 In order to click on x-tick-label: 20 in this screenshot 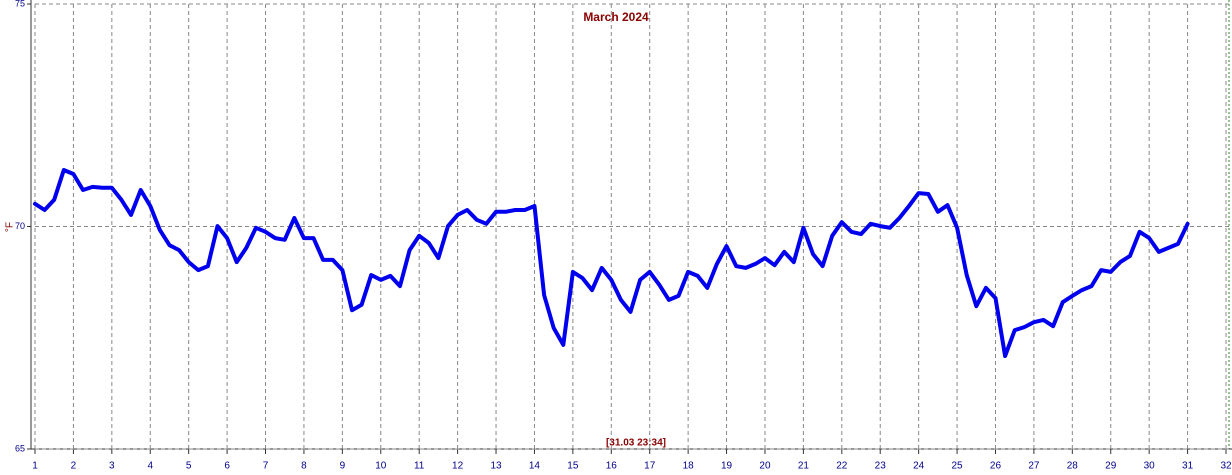, I will do `click(765, 466)`.